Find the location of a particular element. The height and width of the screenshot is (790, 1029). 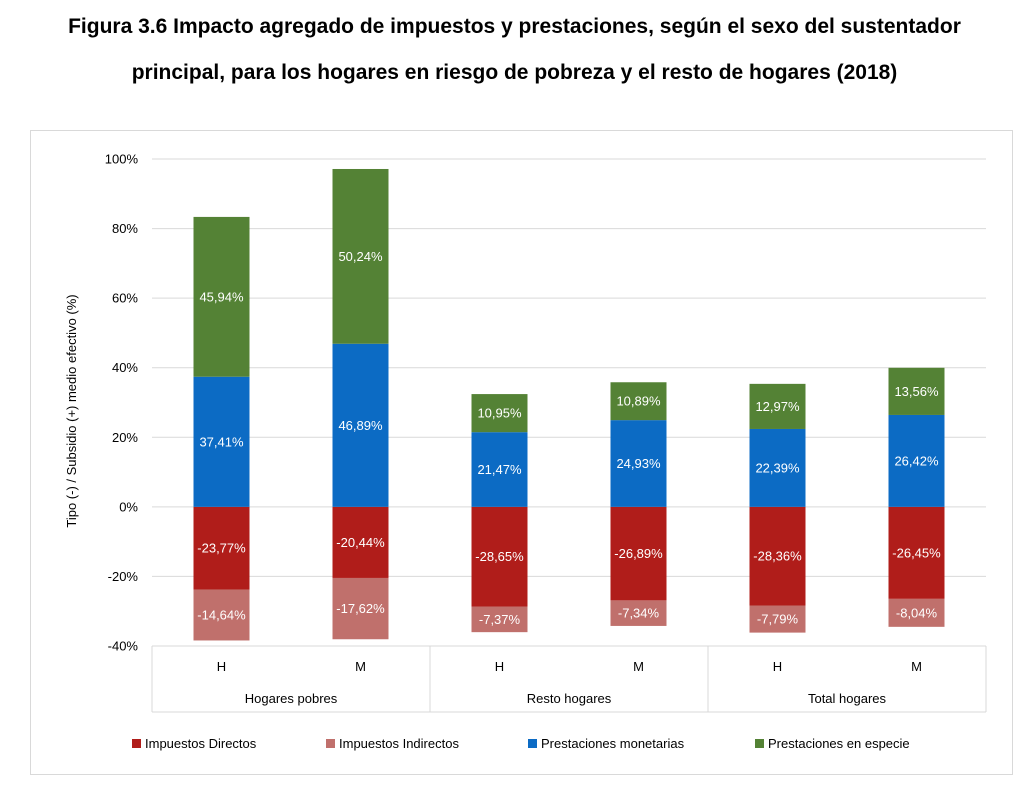

data-label: 21,47% is located at coordinates (499, 469).